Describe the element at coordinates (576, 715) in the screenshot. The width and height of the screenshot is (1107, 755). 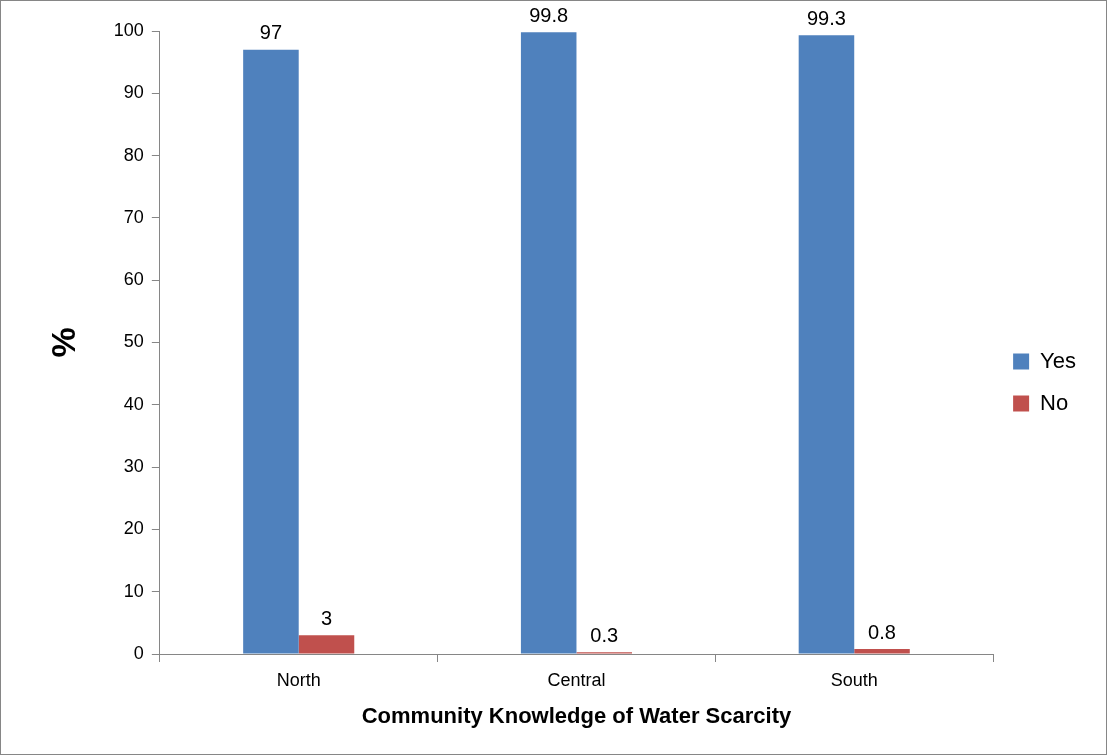
I see `x-axis-title: Community Knowledge of Water Scarcity` at that location.